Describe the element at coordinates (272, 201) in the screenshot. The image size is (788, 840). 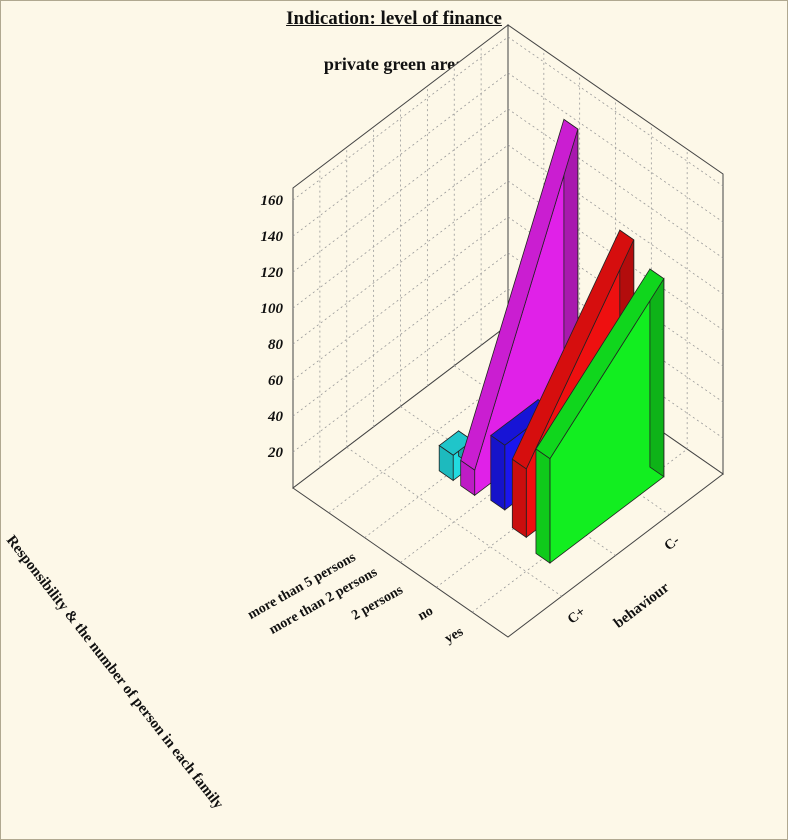
I see `z-tick-label: 160` at that location.